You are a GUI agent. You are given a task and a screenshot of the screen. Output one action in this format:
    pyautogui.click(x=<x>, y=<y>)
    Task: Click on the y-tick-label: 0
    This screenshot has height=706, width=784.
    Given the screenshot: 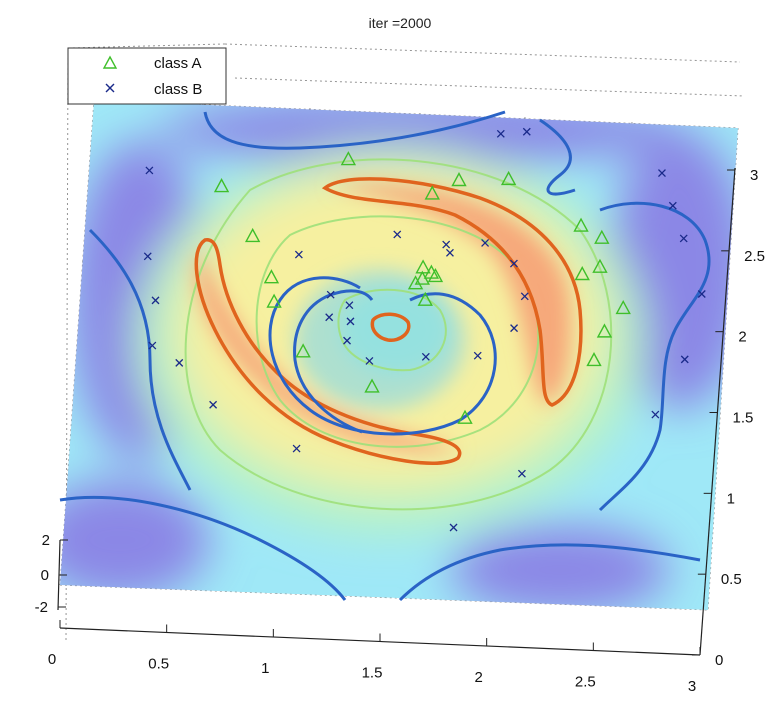 What is the action you would take?
    pyautogui.click(x=719, y=660)
    